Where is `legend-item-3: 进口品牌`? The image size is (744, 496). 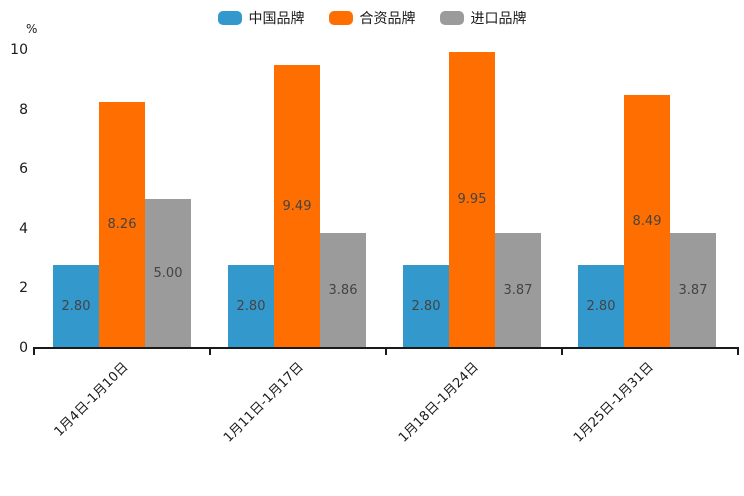 legend-item-3: 进口品牌 is located at coordinates (483, 18).